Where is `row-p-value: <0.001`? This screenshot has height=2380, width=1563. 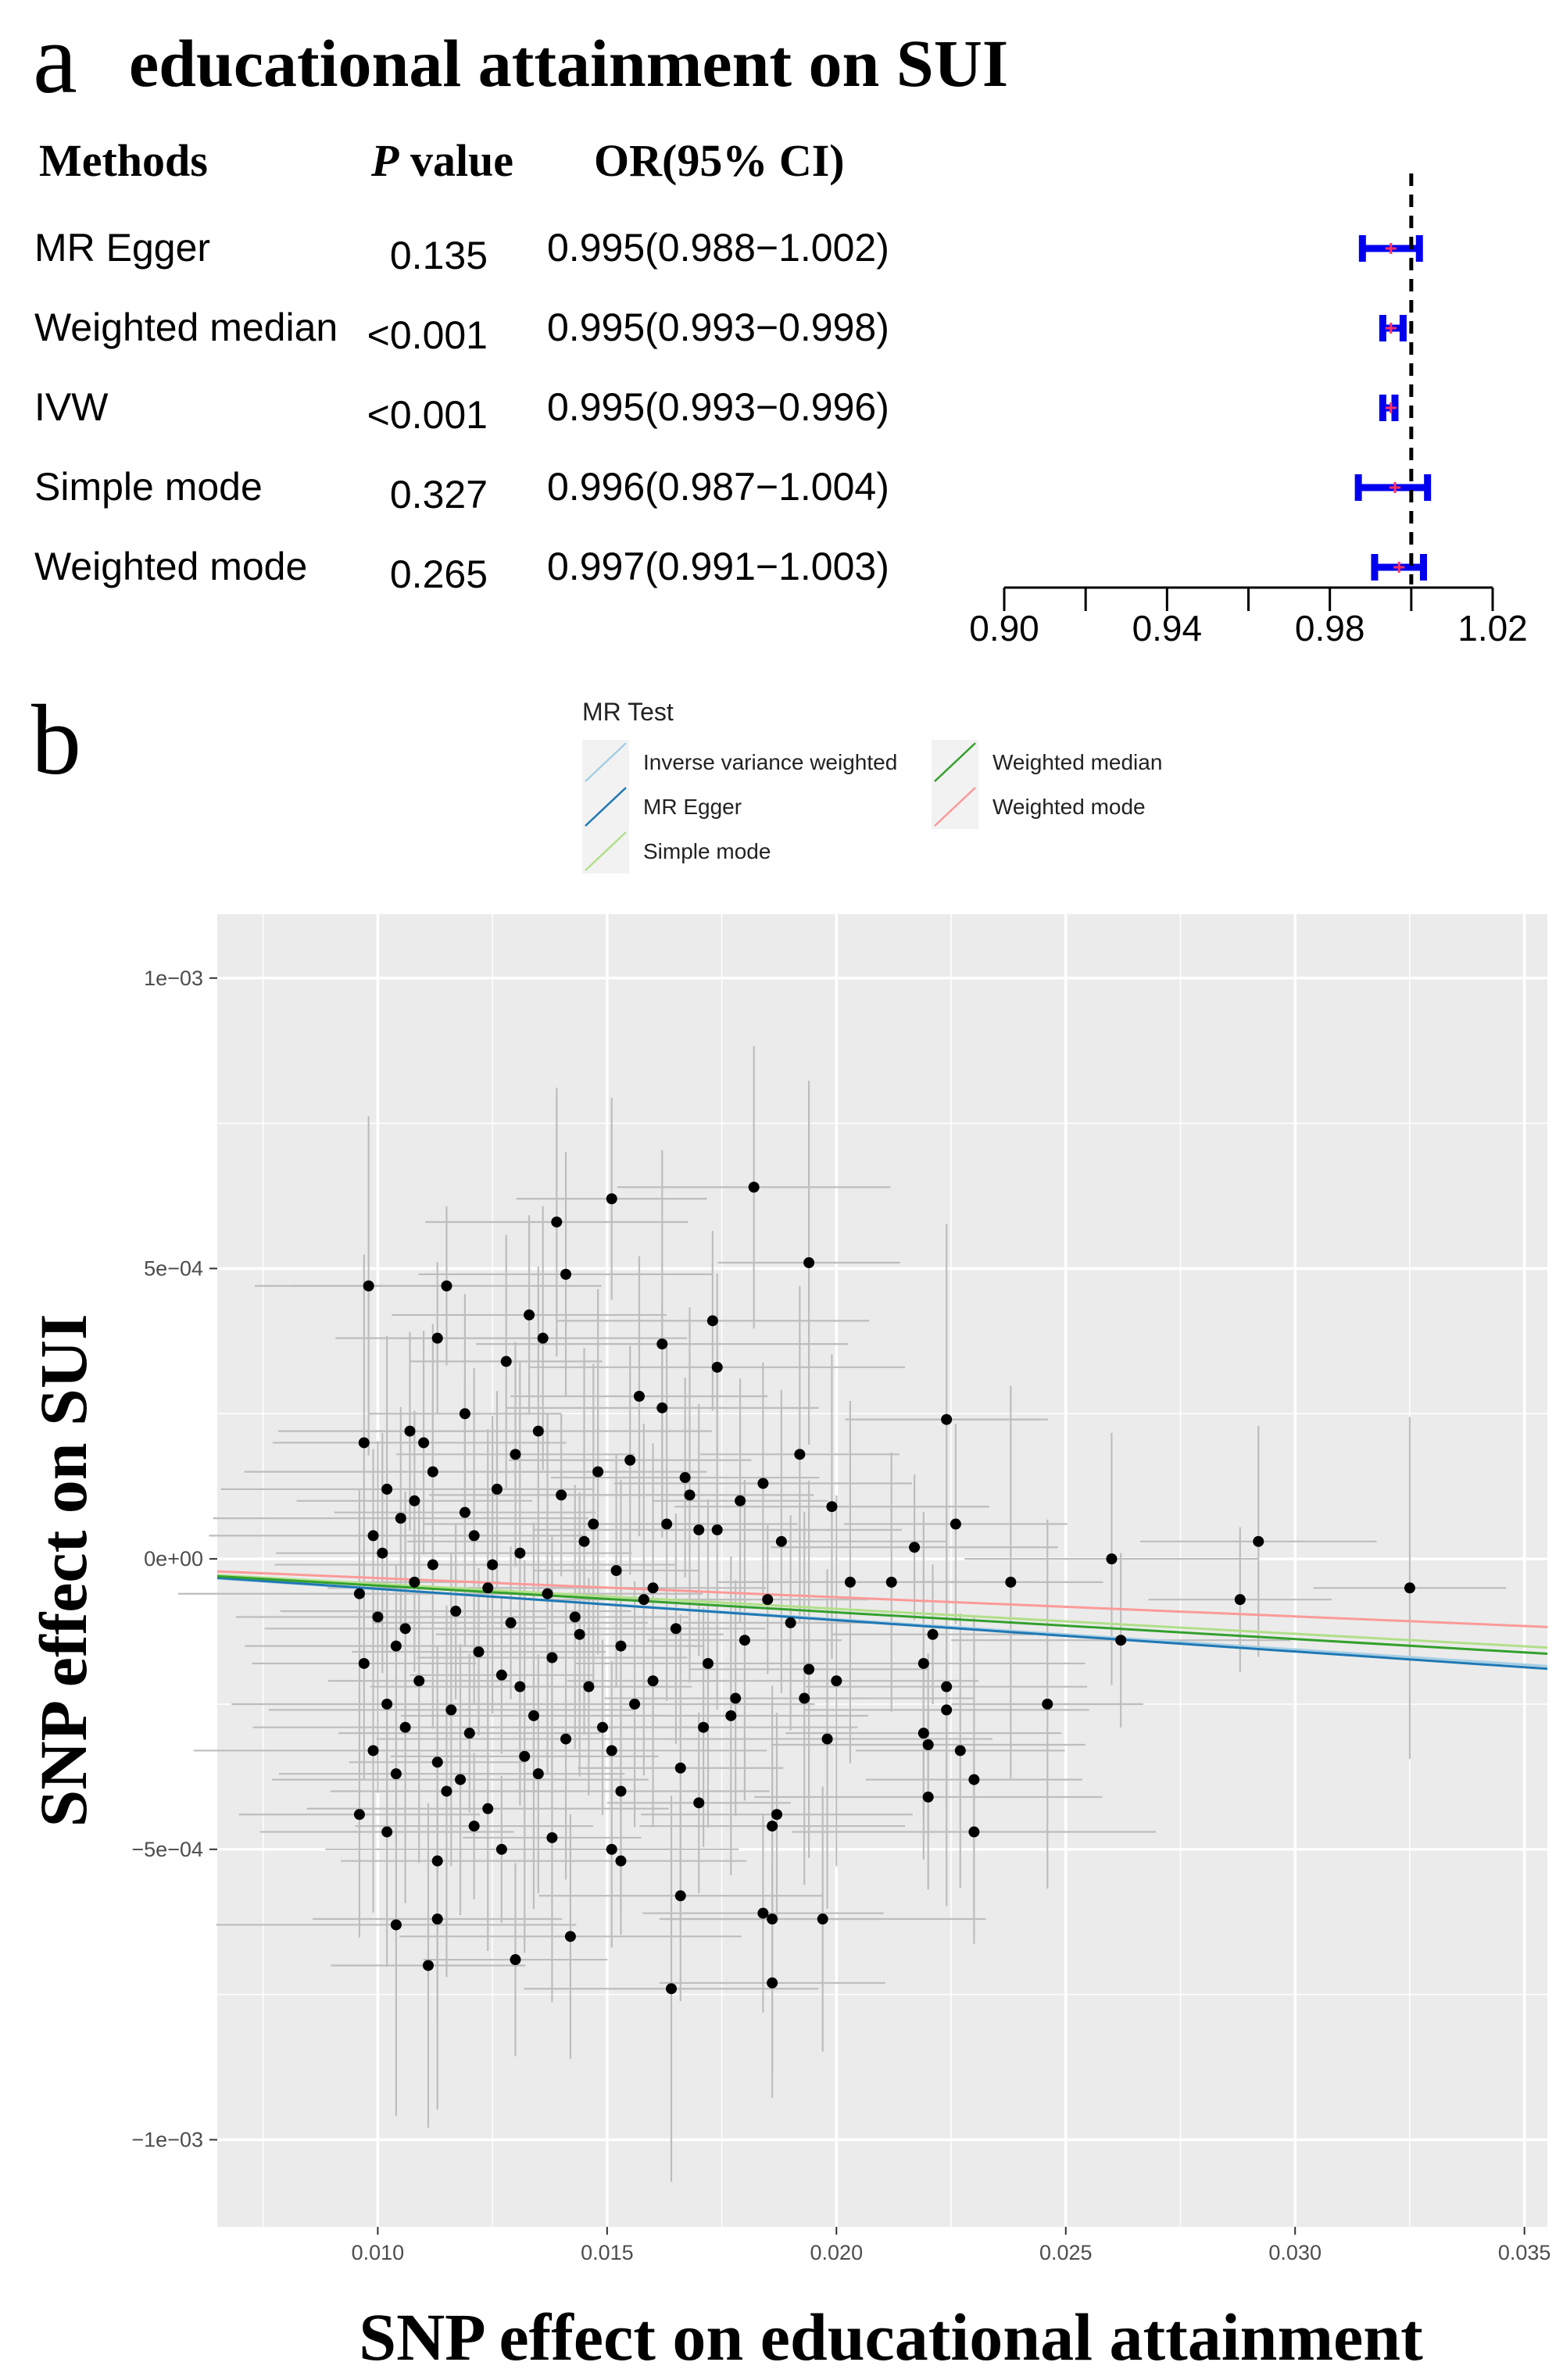 row-p-value: <0.001 is located at coordinates (427, 335).